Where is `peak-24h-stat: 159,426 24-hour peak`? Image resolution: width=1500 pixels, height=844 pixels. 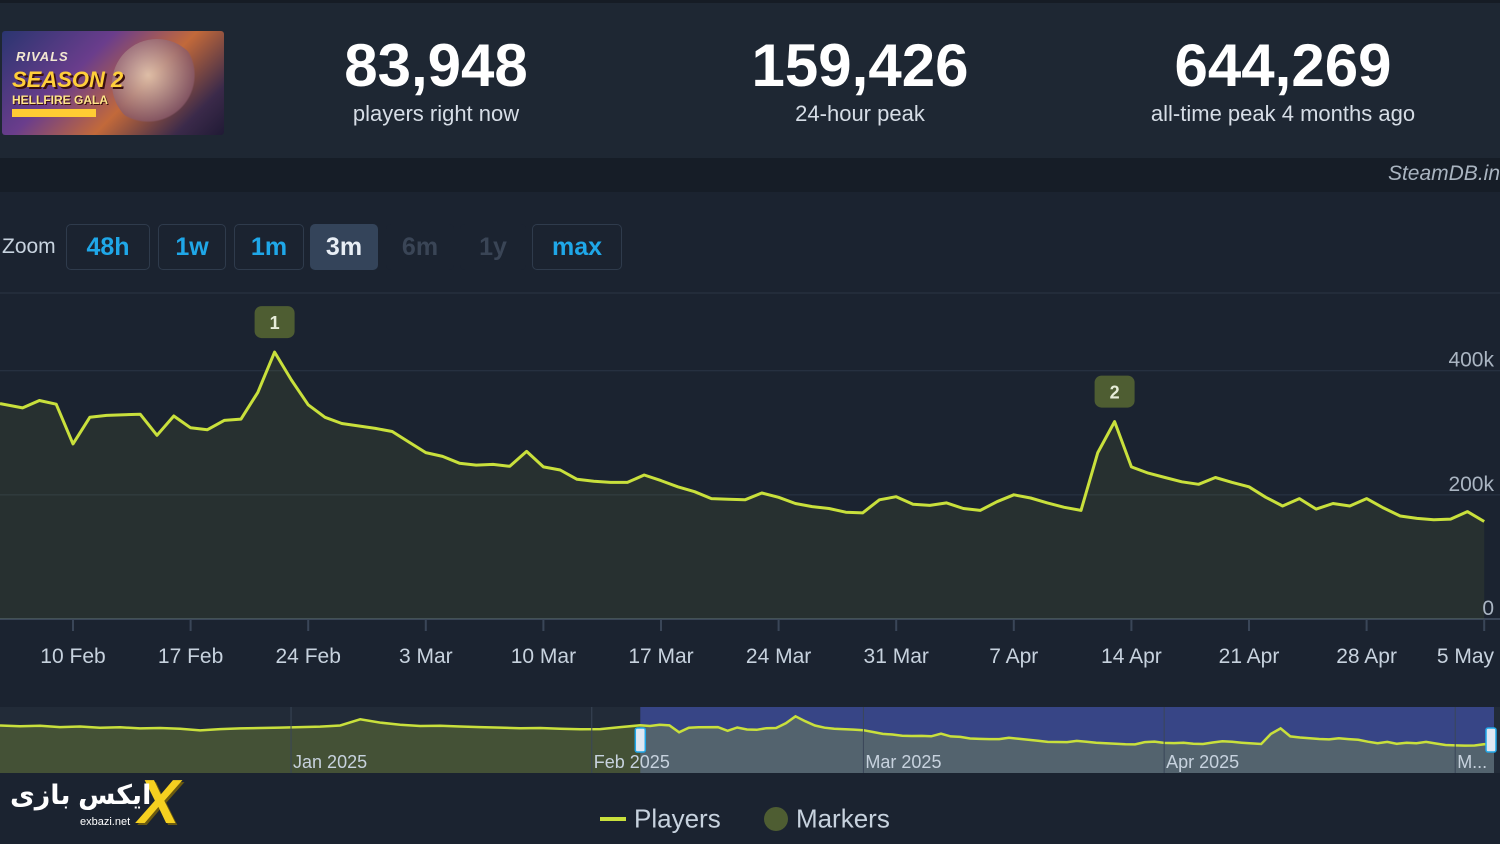
peak-24h-stat: 159,426 24-hour peak is located at coordinates (860, 81).